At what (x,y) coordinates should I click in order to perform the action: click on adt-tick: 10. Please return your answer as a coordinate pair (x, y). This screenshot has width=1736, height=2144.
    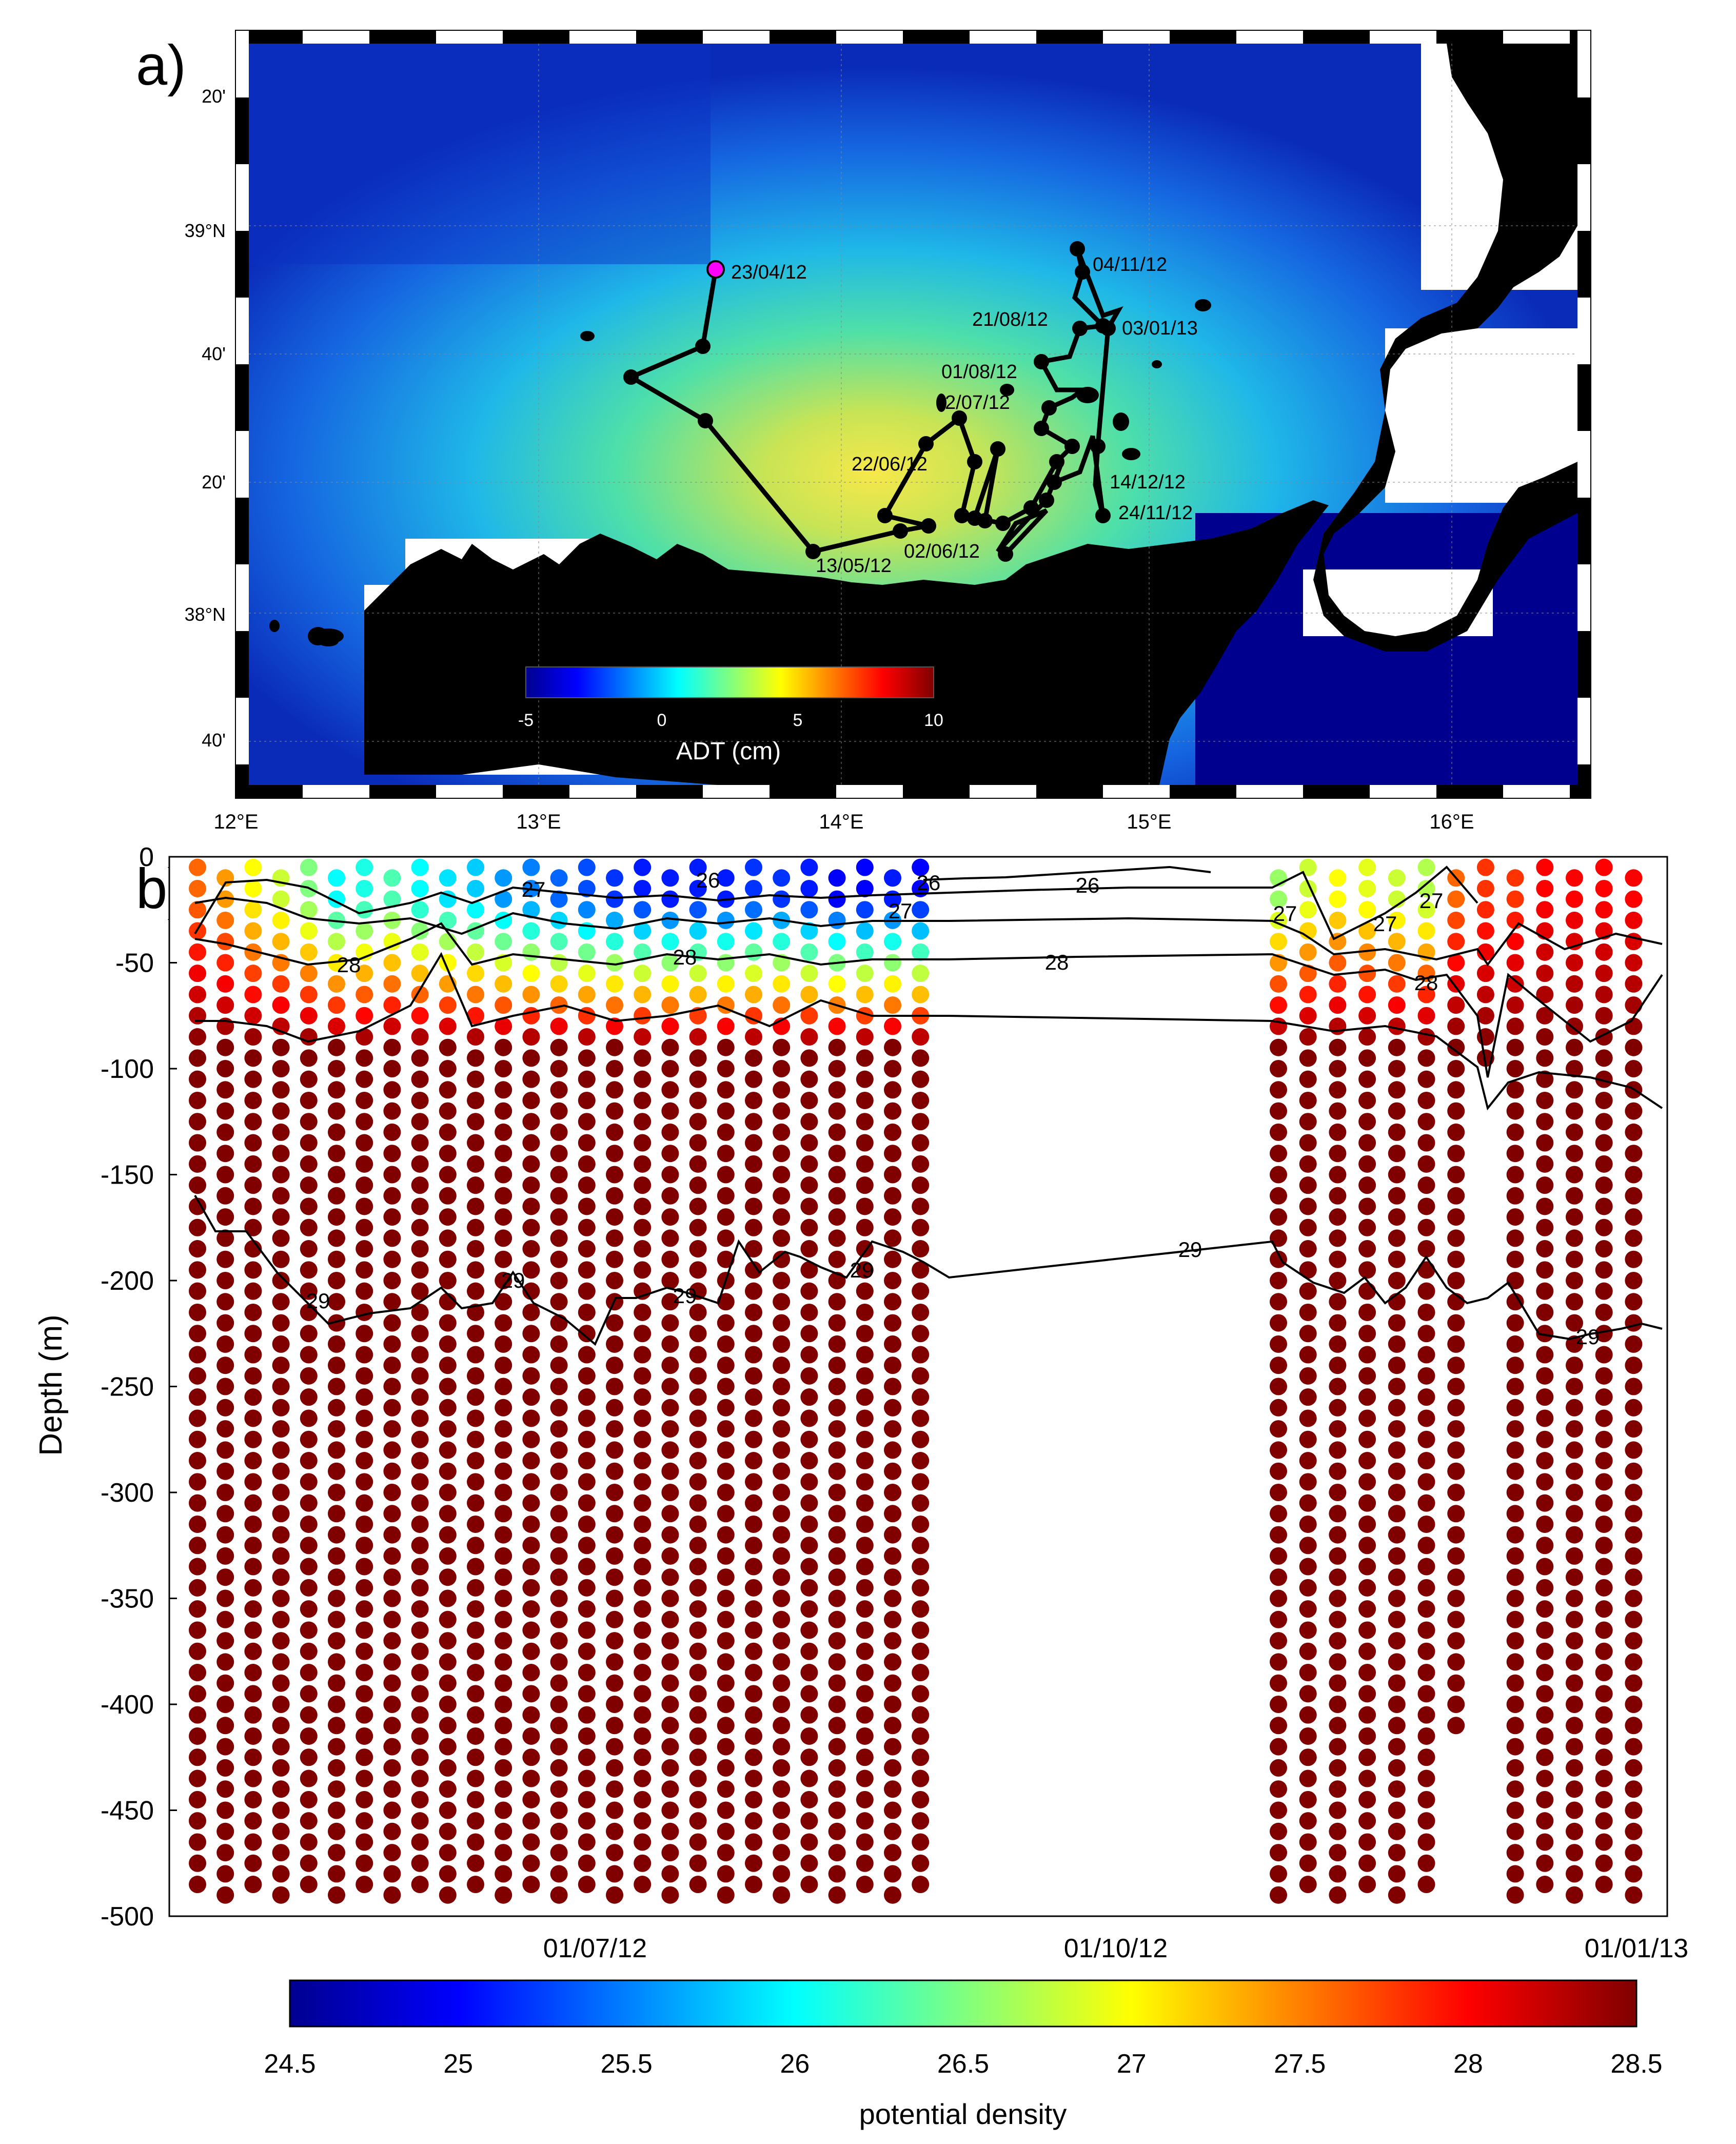
    Looking at the image, I should click on (933, 720).